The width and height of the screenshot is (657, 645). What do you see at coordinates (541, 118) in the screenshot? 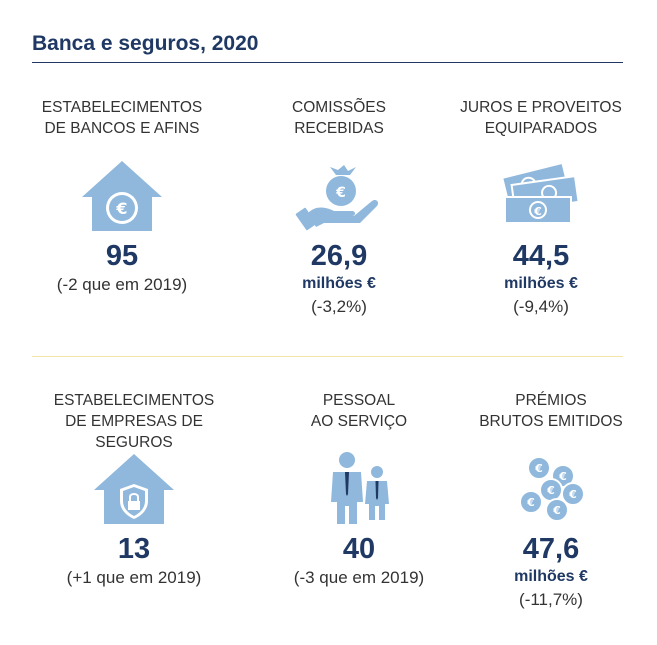
I see `card-label: JUROS E PROVEITOS EQUIPARADOS` at bounding box center [541, 118].